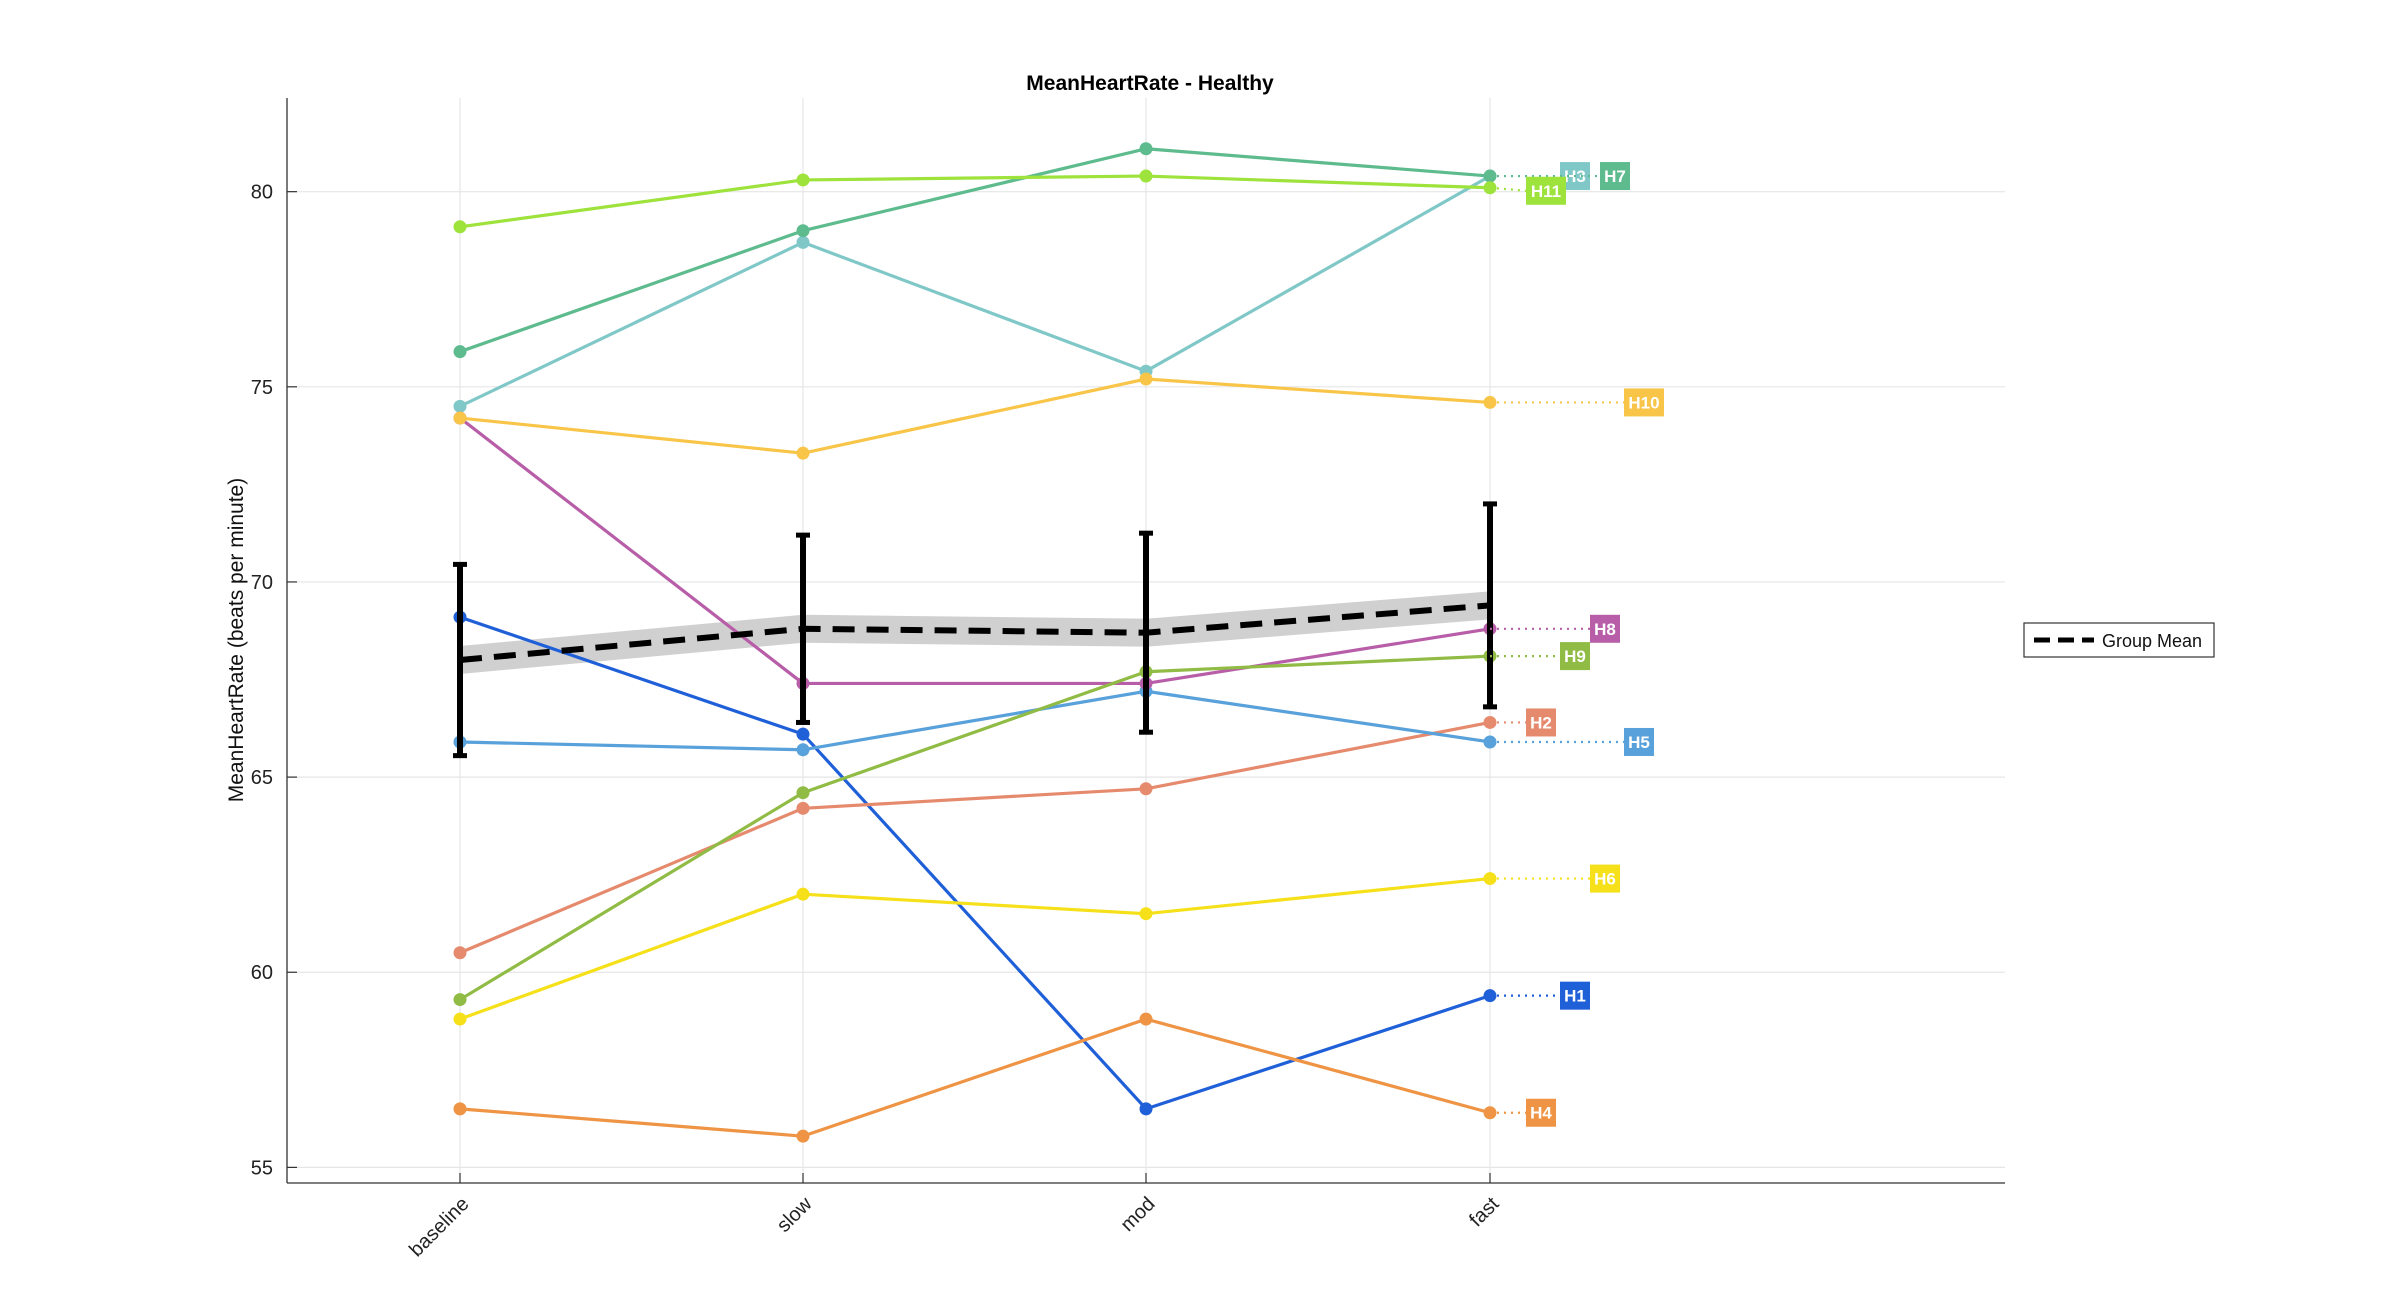  What do you see at coordinates (262, 1168) in the screenshot?
I see `y-tick-label: 55` at bounding box center [262, 1168].